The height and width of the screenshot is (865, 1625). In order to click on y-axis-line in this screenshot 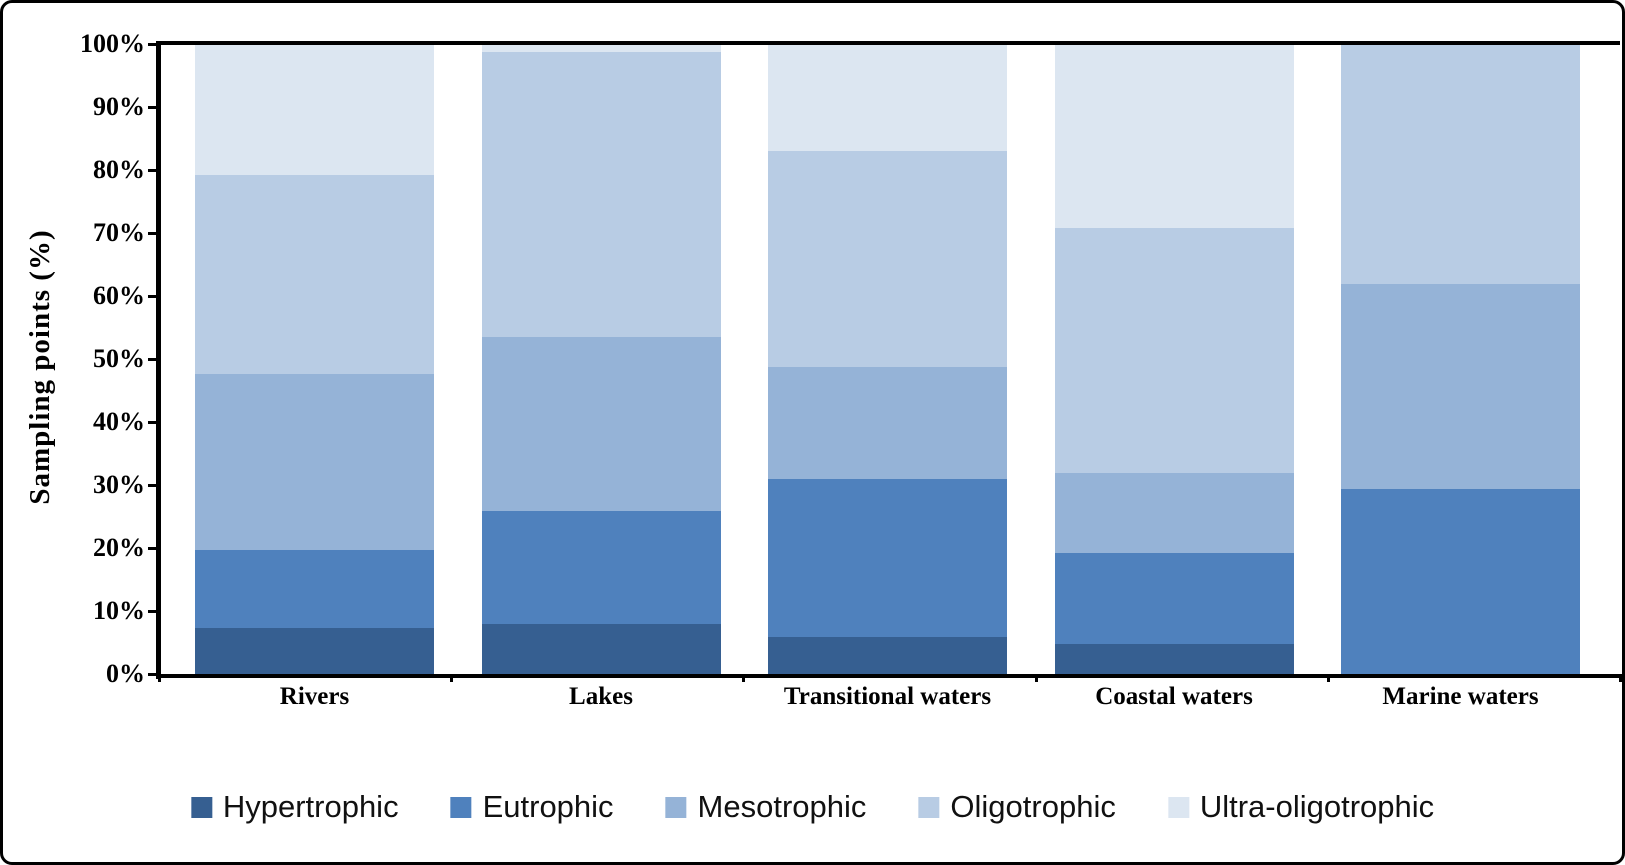, I will do `click(158, 360)`.